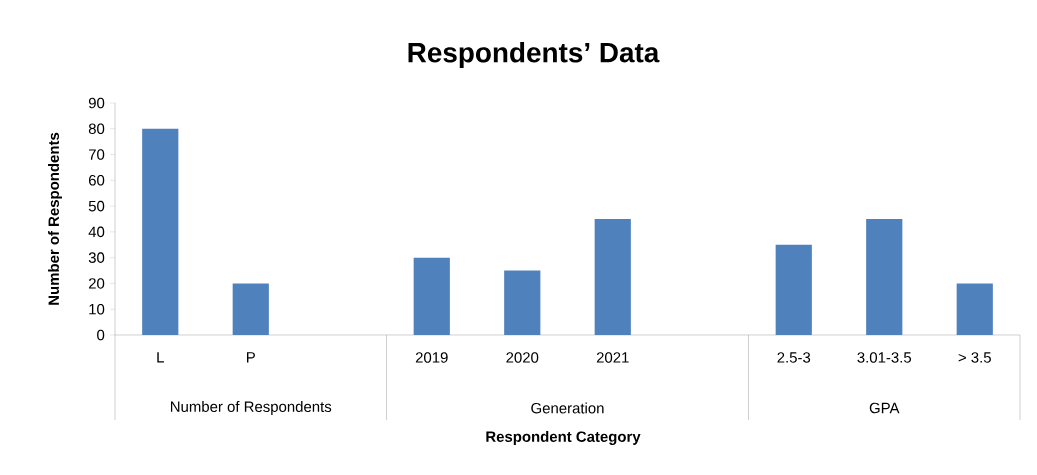 This screenshot has height=475, width=1037. What do you see at coordinates (101, 335) in the screenshot?
I see `y-tick-label: 0` at bounding box center [101, 335].